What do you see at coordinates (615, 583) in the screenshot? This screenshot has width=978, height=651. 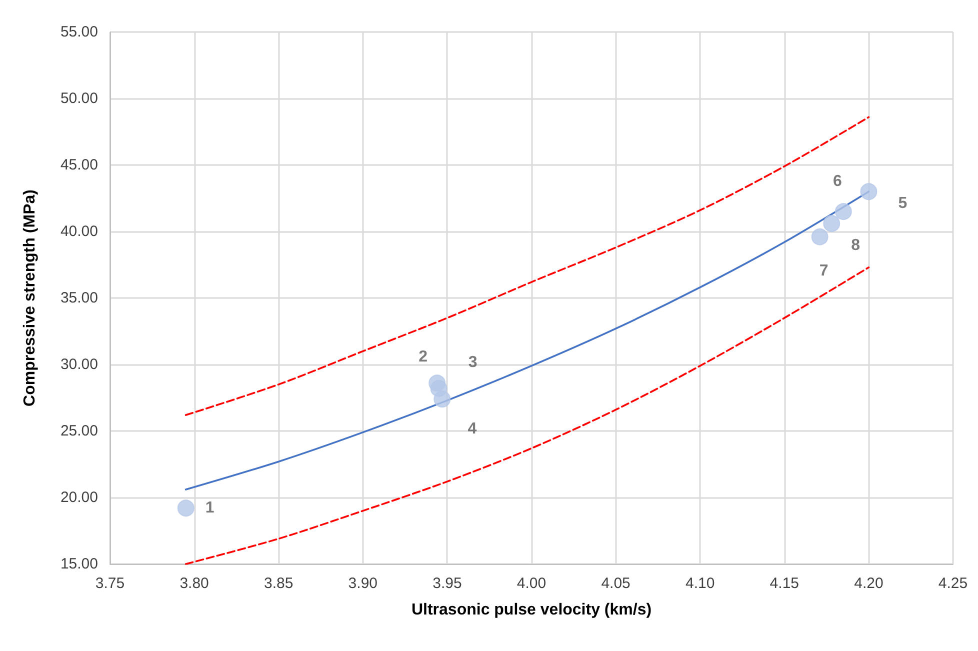 I see `x-tick-label: 4.05` at bounding box center [615, 583].